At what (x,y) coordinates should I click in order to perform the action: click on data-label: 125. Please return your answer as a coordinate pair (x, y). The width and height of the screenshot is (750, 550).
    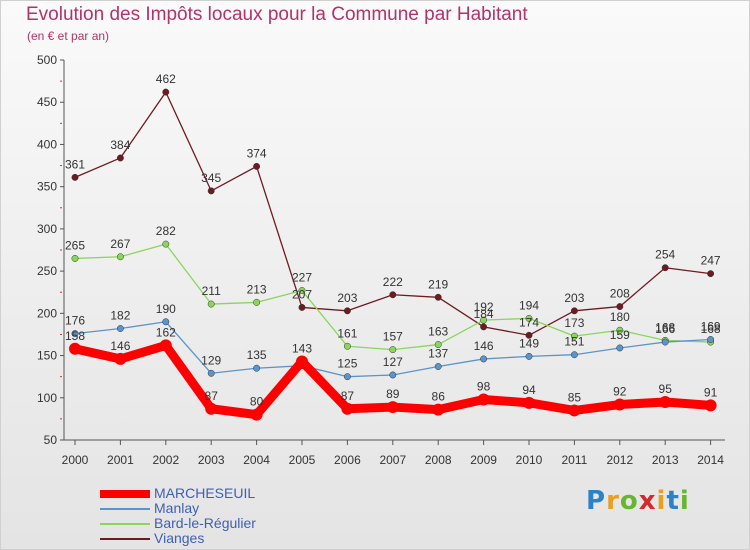
    Looking at the image, I should click on (347, 364).